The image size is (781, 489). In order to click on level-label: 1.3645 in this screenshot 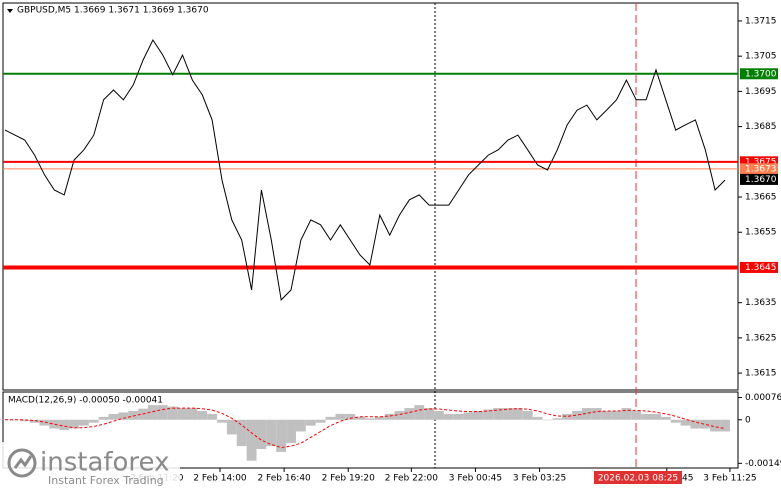, I will do `click(761, 268)`.